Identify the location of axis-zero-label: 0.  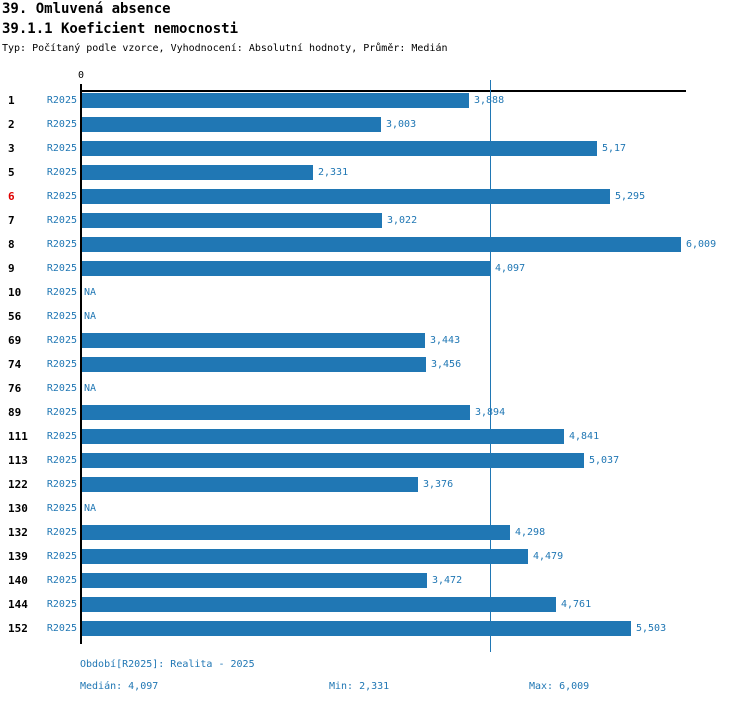
(81, 75).